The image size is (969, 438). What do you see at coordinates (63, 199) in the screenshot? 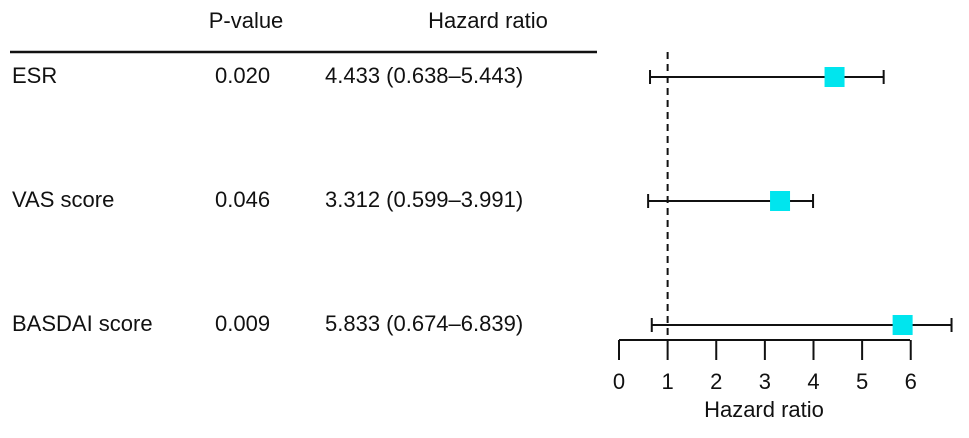
I see `row-label: VAS score` at bounding box center [63, 199].